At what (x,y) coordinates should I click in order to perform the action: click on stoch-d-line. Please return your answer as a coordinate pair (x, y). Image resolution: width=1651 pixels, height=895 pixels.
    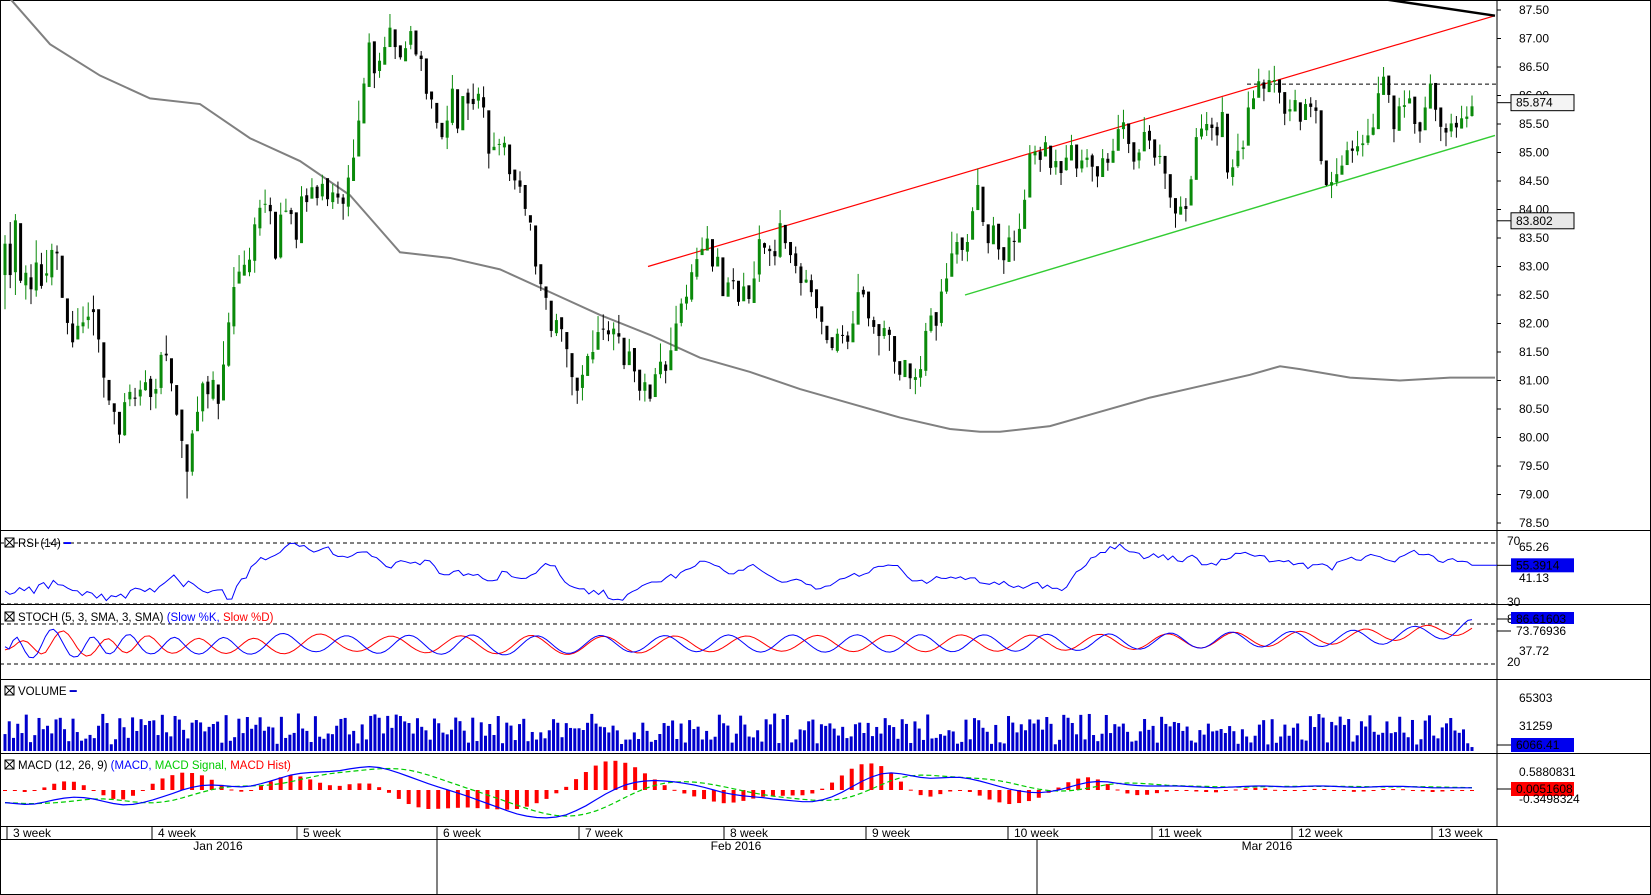
    Looking at the image, I should click on (738, 640).